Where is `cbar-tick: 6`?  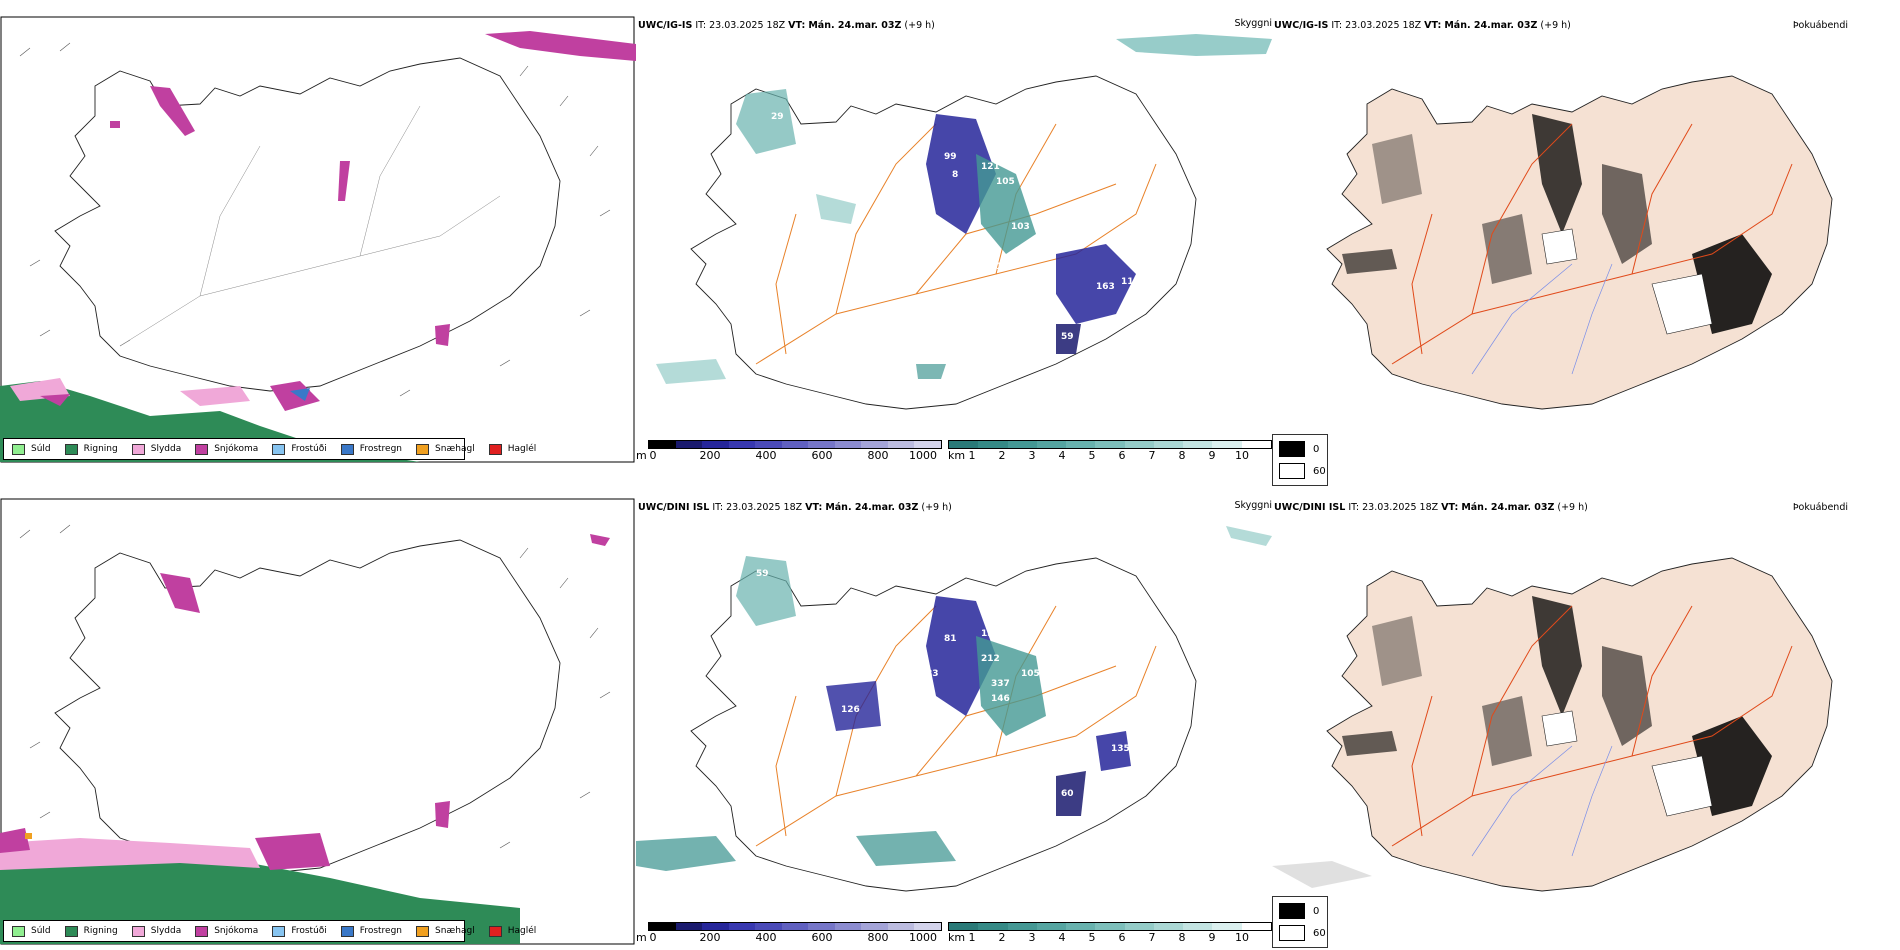 cbar-tick: 6 is located at coordinates (1122, 455).